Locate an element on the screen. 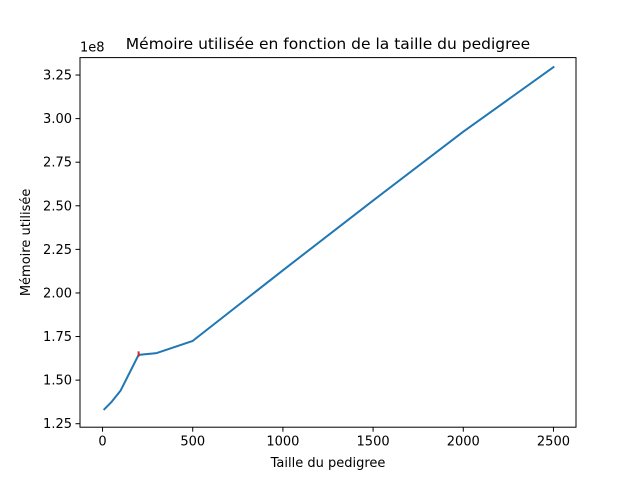 The image size is (640, 480). y-tick-label: 1.75 is located at coordinates (57, 337).